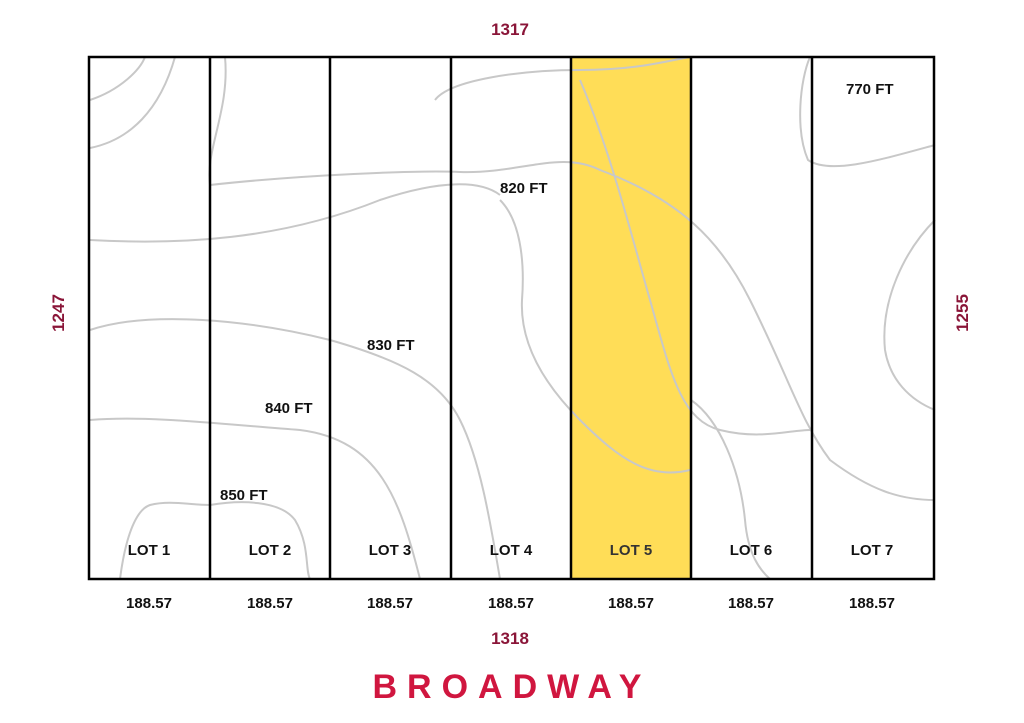  I want to click on lot-label-3: LOT 3, so click(390, 550).